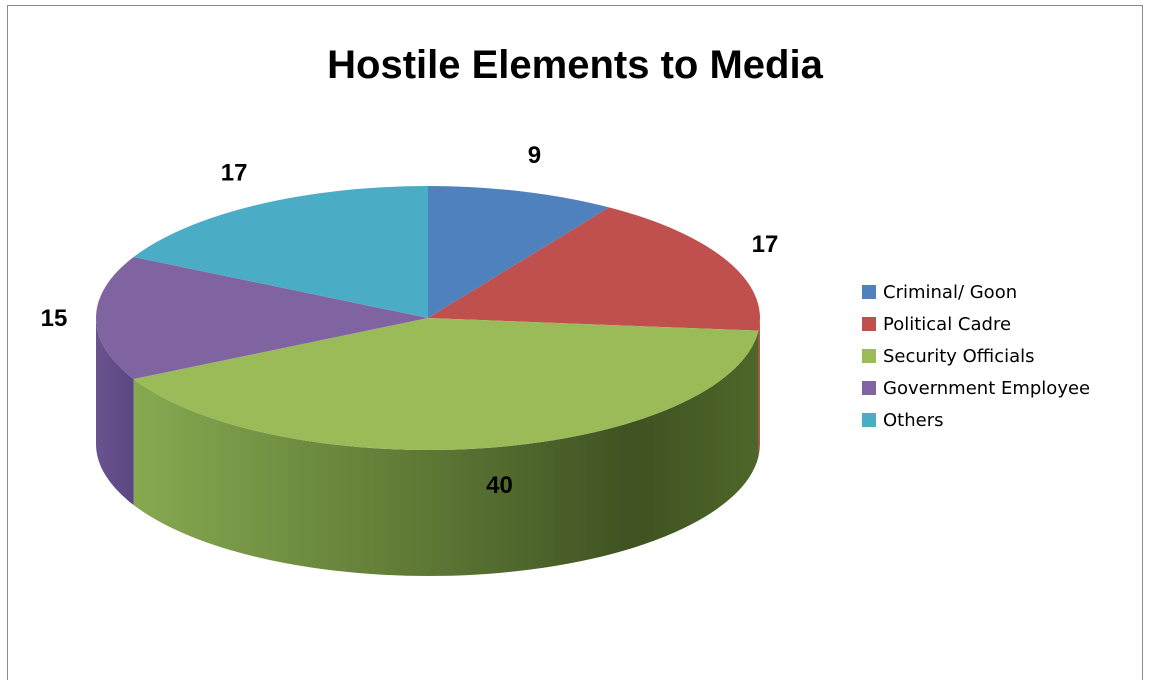 This screenshot has width=1149, height=680. I want to click on slice-political-cadre, so click(594, 269).